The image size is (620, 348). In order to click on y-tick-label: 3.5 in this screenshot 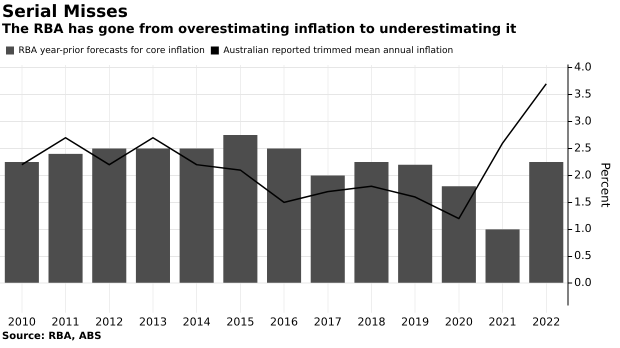, I will do `click(583, 94)`.